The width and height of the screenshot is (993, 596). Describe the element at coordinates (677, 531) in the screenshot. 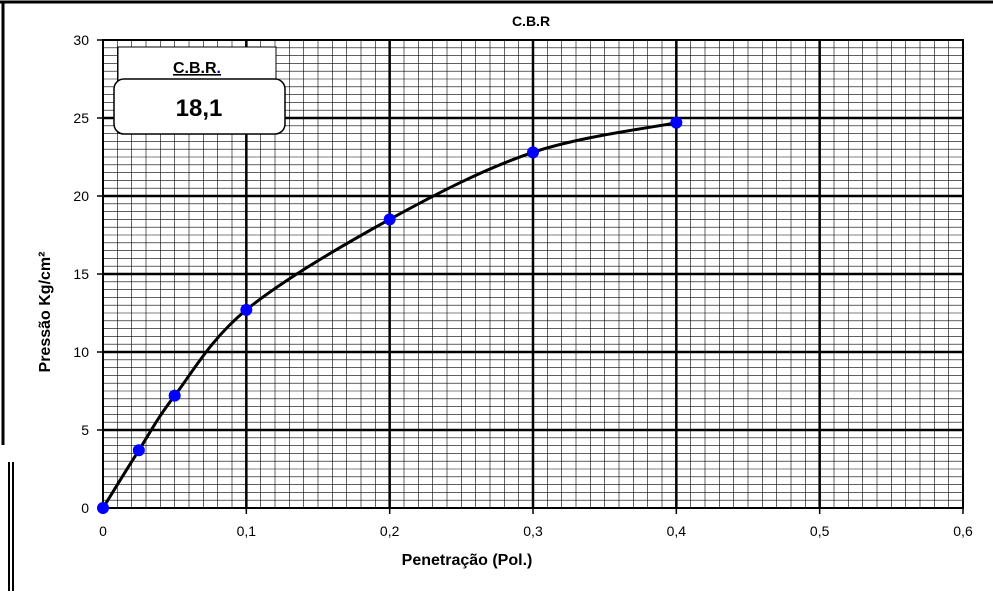

I see `x-tick-label: 0,4` at that location.